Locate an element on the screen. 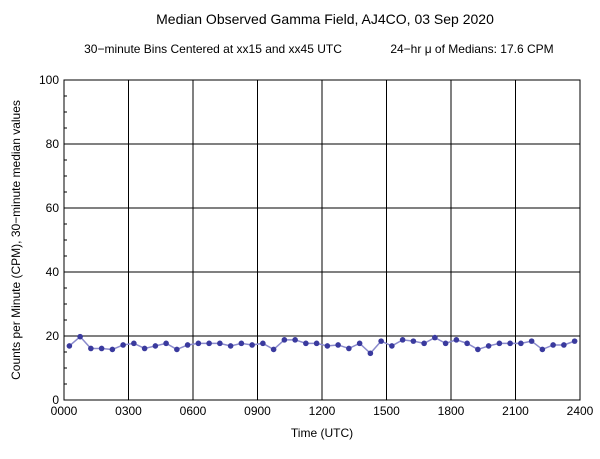  x-tick-label: 2400 is located at coordinates (580, 411).